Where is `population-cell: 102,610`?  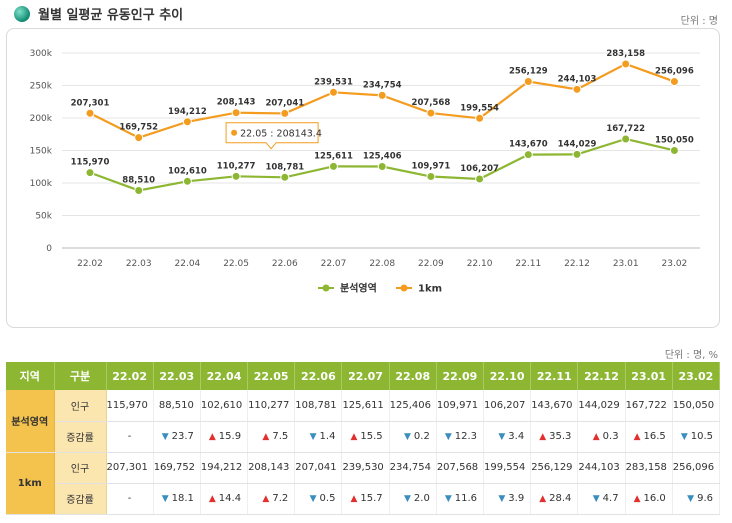
population-cell: 102,610 is located at coordinates (224, 406).